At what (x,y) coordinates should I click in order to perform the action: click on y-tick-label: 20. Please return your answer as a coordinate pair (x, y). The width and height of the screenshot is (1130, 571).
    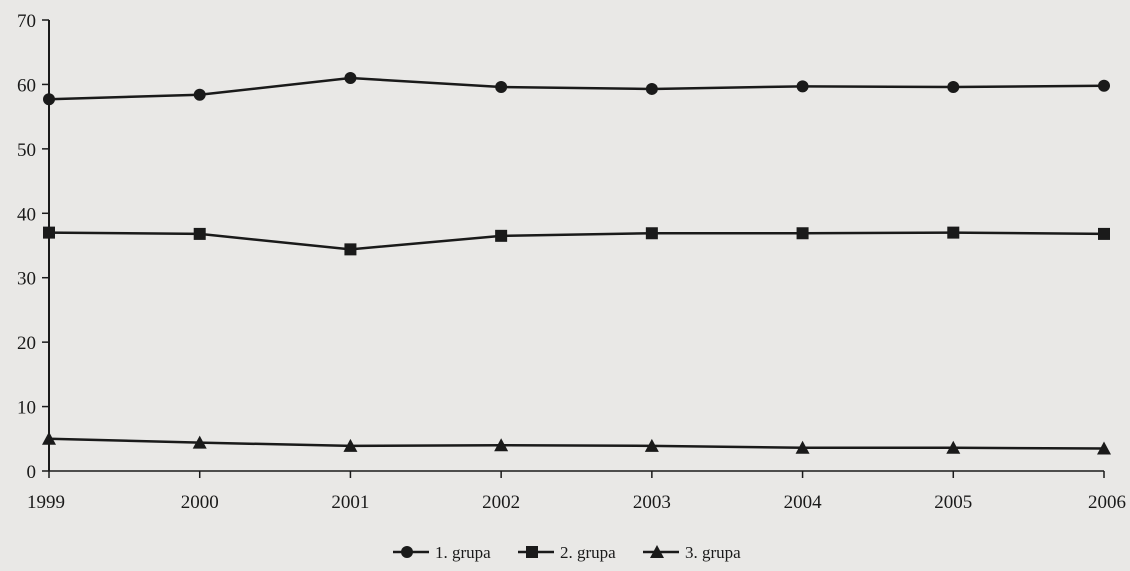
    Looking at the image, I should click on (26, 343).